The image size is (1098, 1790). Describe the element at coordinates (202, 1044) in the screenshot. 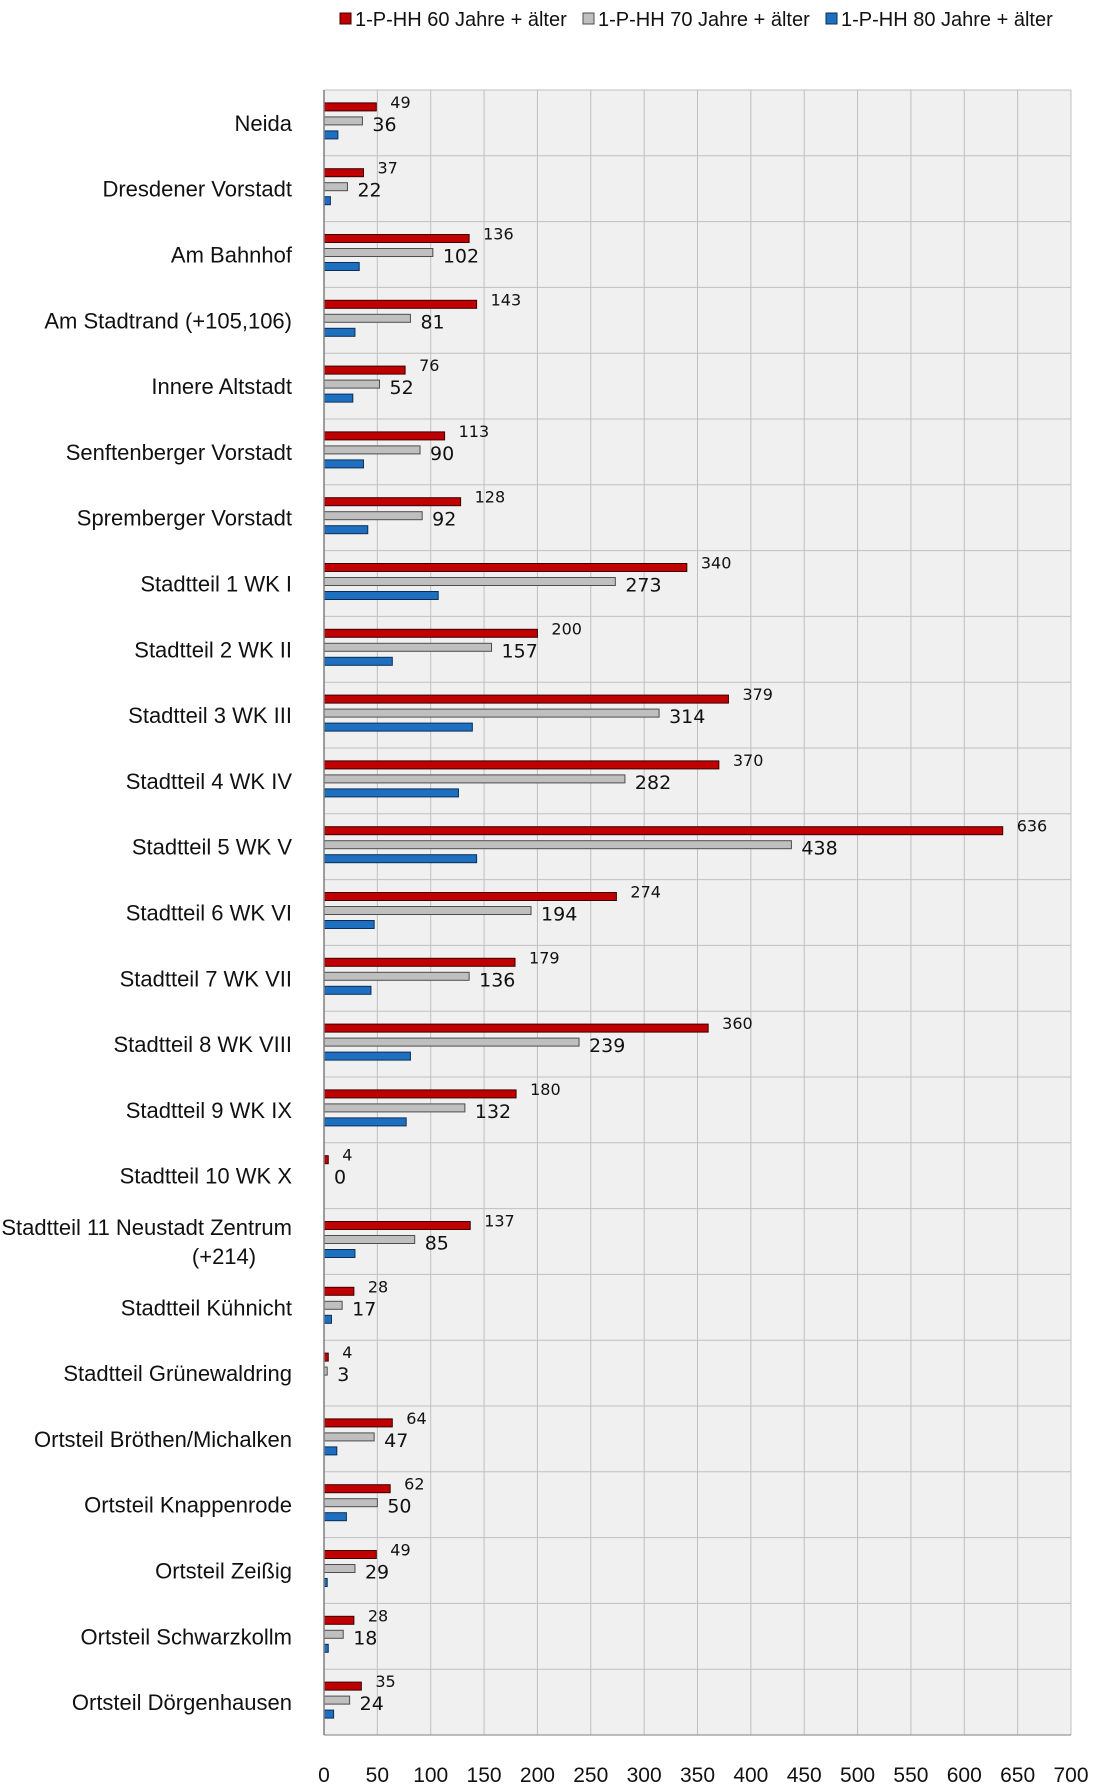

I see `category-label: Stadtteil 8 WK VIII` at that location.